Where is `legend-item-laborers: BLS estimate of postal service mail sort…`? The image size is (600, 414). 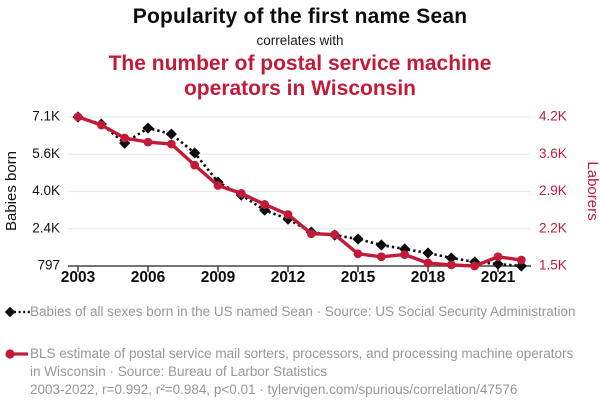
legend-item-laborers: BLS estimate of postal service mail sort… is located at coordinates (293, 362).